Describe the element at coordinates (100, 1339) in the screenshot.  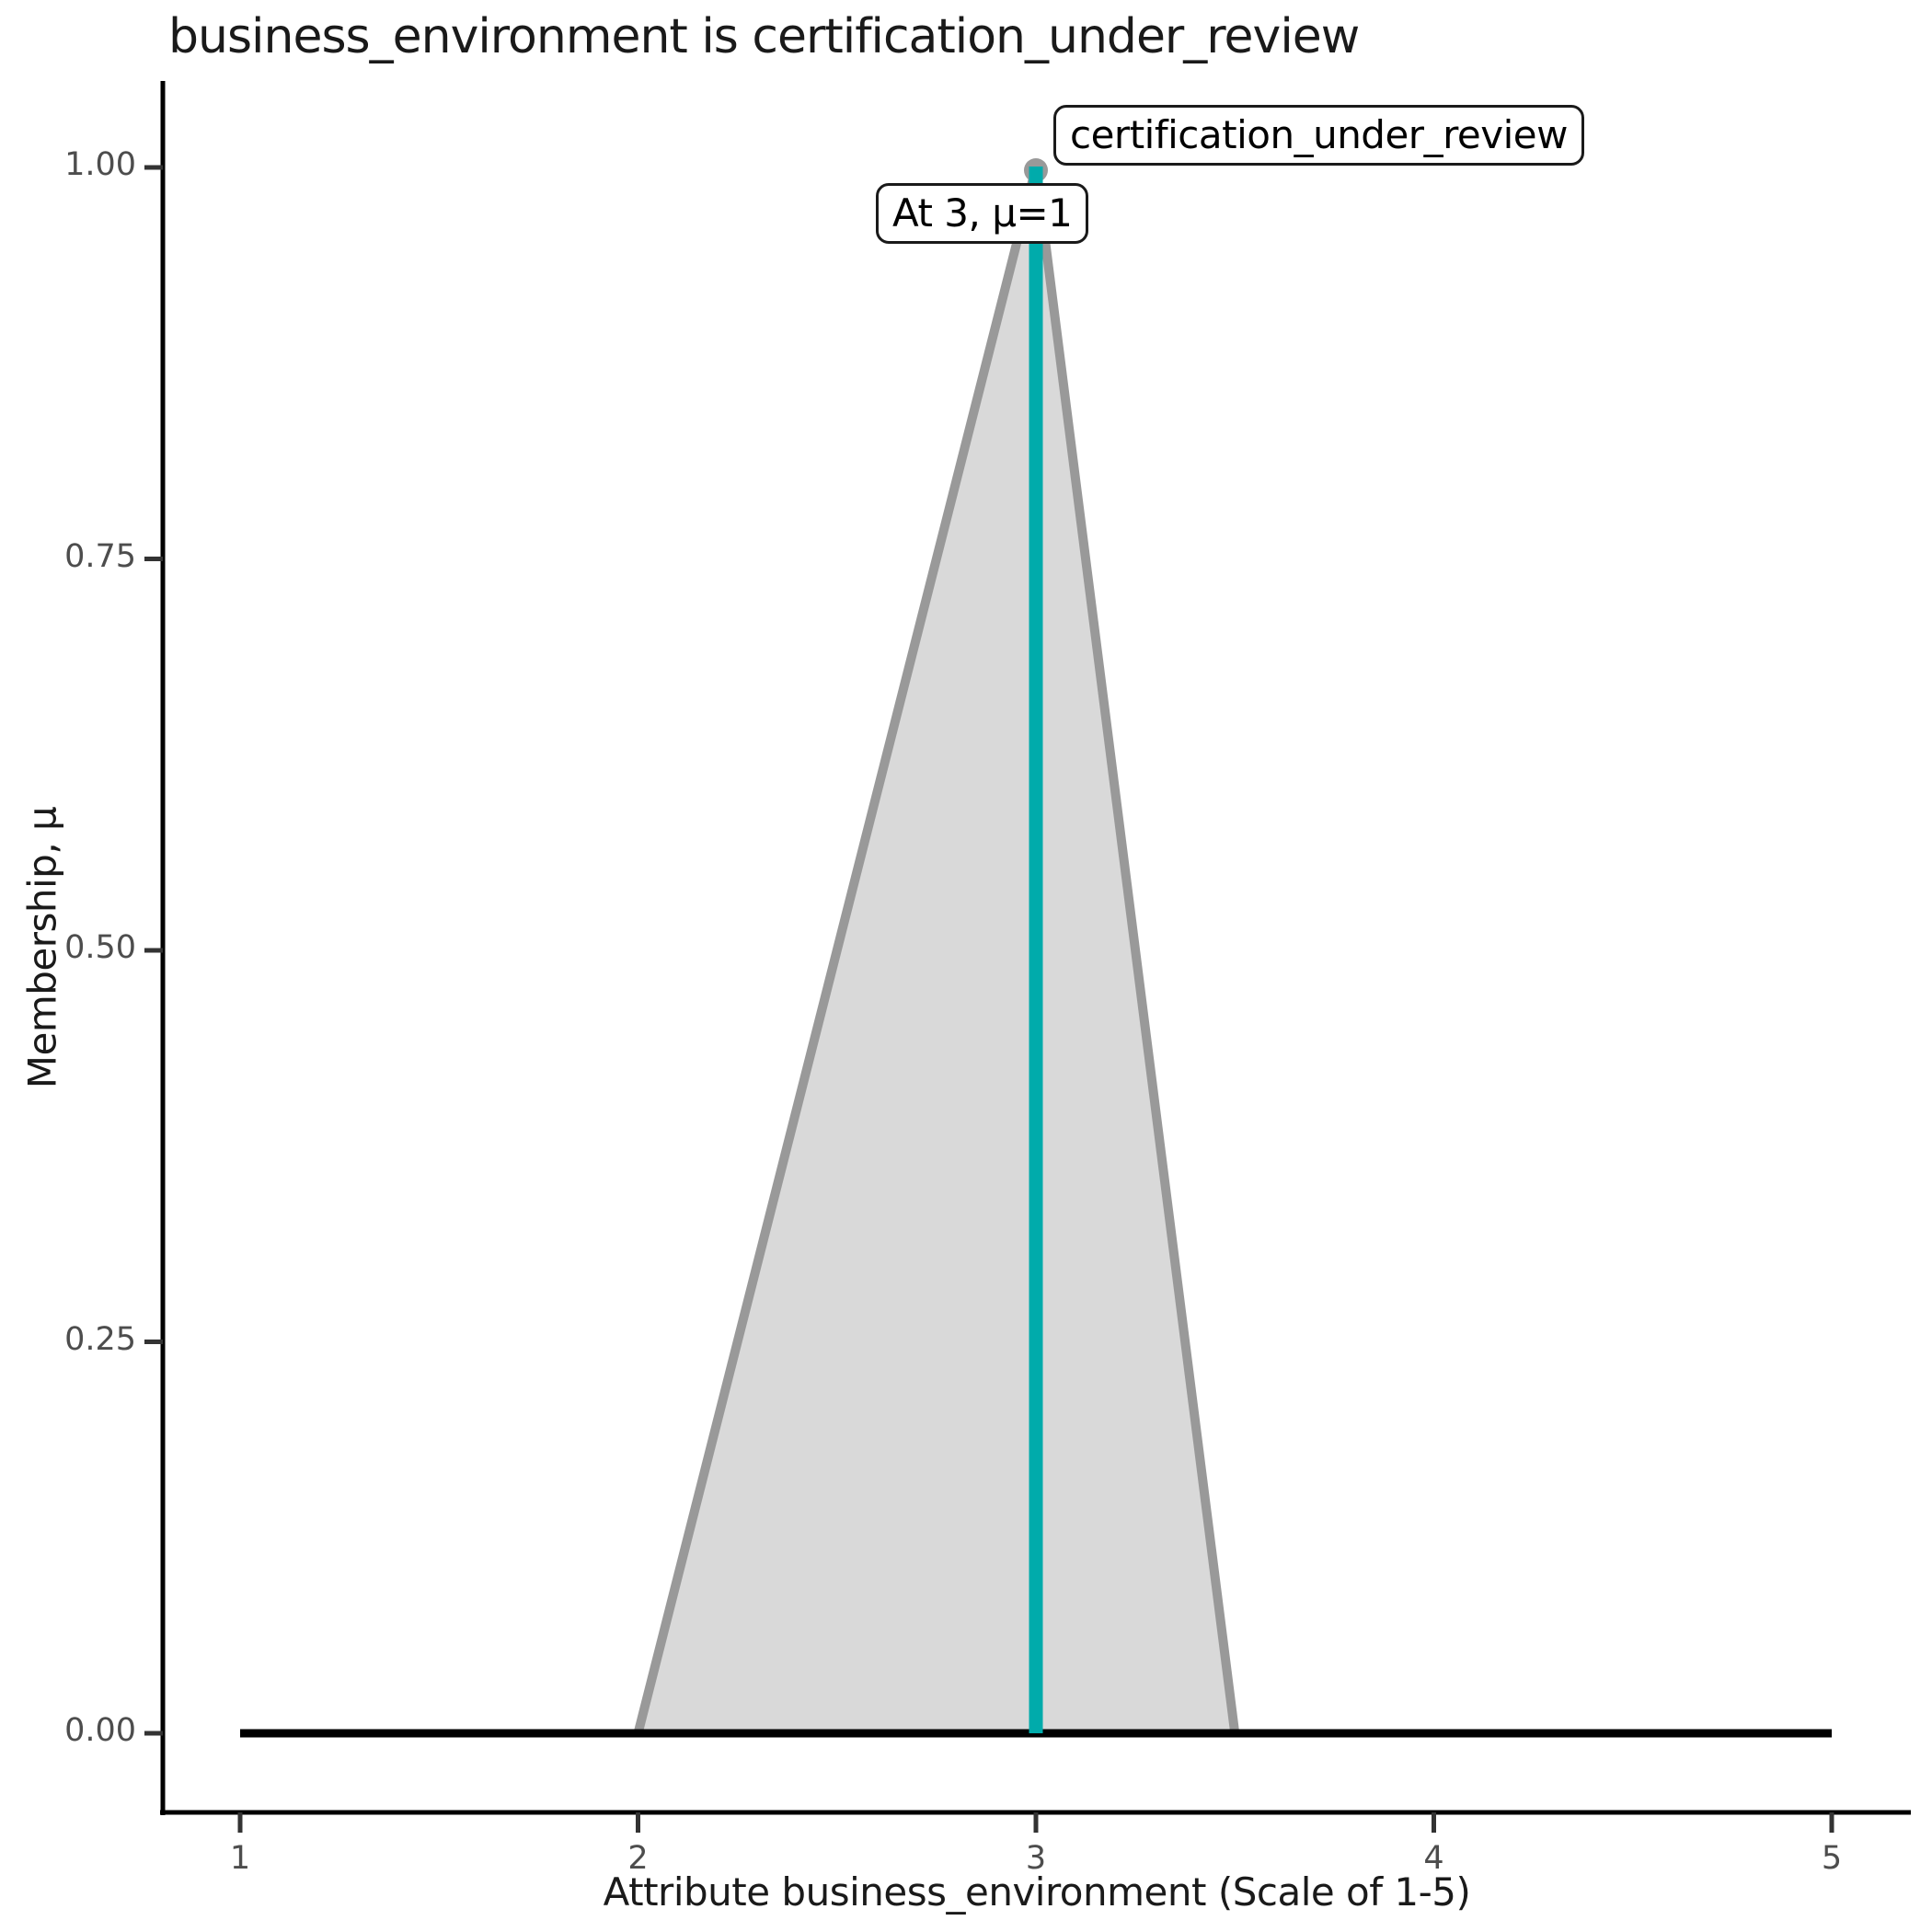
I see `y-tick-label: 0.25` at that location.